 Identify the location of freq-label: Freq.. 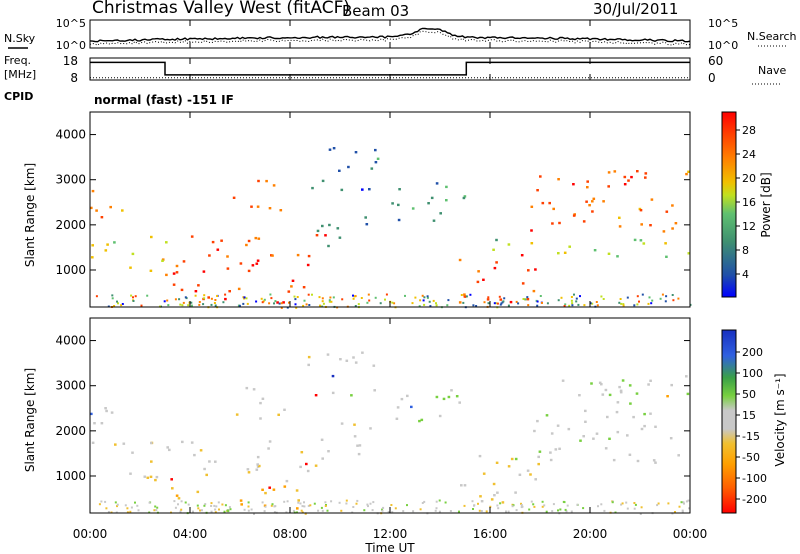
(17, 60).